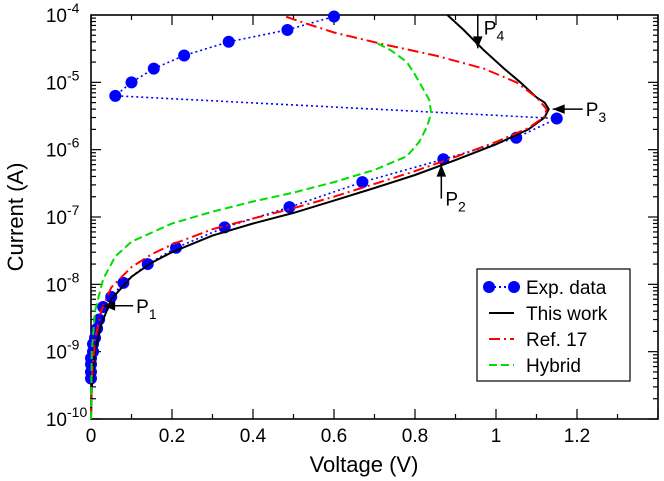  I want to click on legend-item: This work, so click(548, 314).